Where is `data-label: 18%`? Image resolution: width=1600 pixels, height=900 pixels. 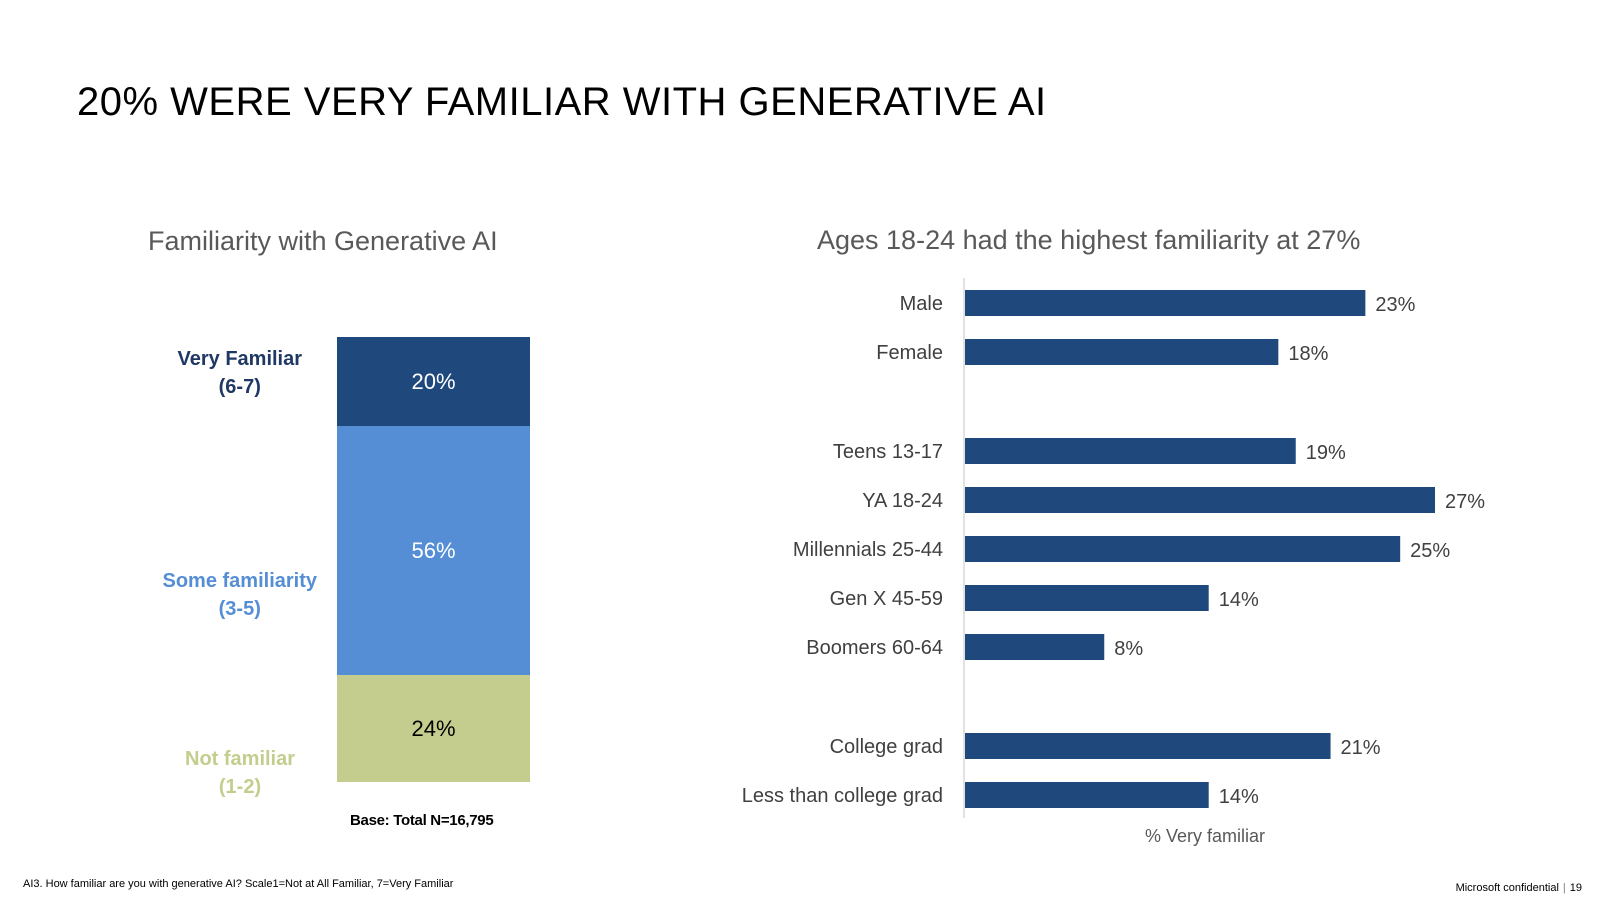 data-label: 18% is located at coordinates (1308, 354).